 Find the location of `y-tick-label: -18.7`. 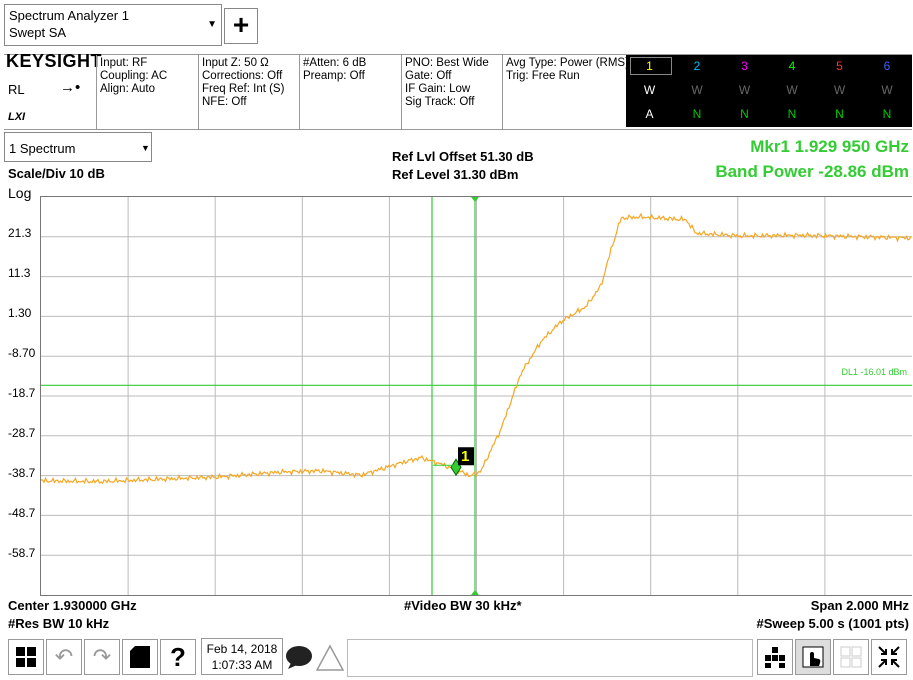

y-tick-label: -18.7 is located at coordinates (22, 393).